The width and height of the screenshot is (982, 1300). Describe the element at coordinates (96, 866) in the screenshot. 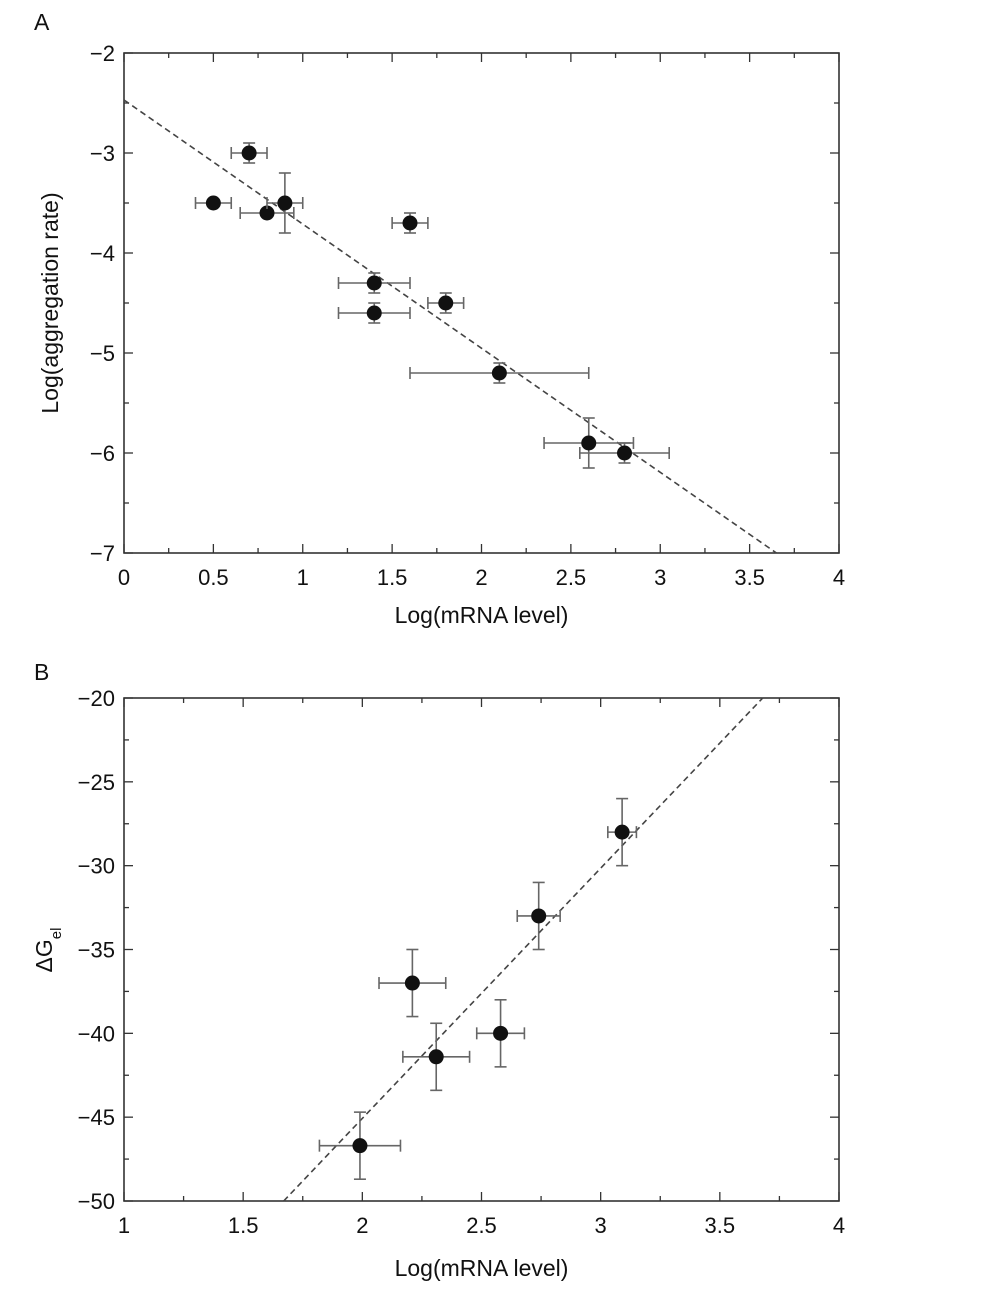

I see `y-tick-label: −30` at that location.